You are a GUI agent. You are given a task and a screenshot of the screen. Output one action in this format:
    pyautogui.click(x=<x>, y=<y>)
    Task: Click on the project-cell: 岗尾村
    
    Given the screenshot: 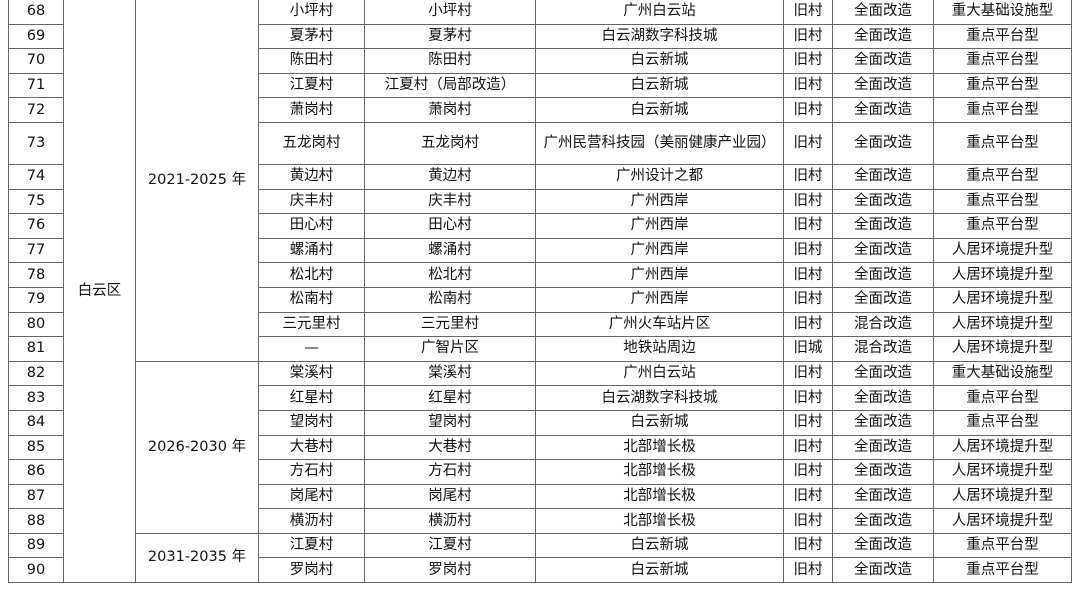 What is the action you would take?
    pyautogui.click(x=450, y=496)
    